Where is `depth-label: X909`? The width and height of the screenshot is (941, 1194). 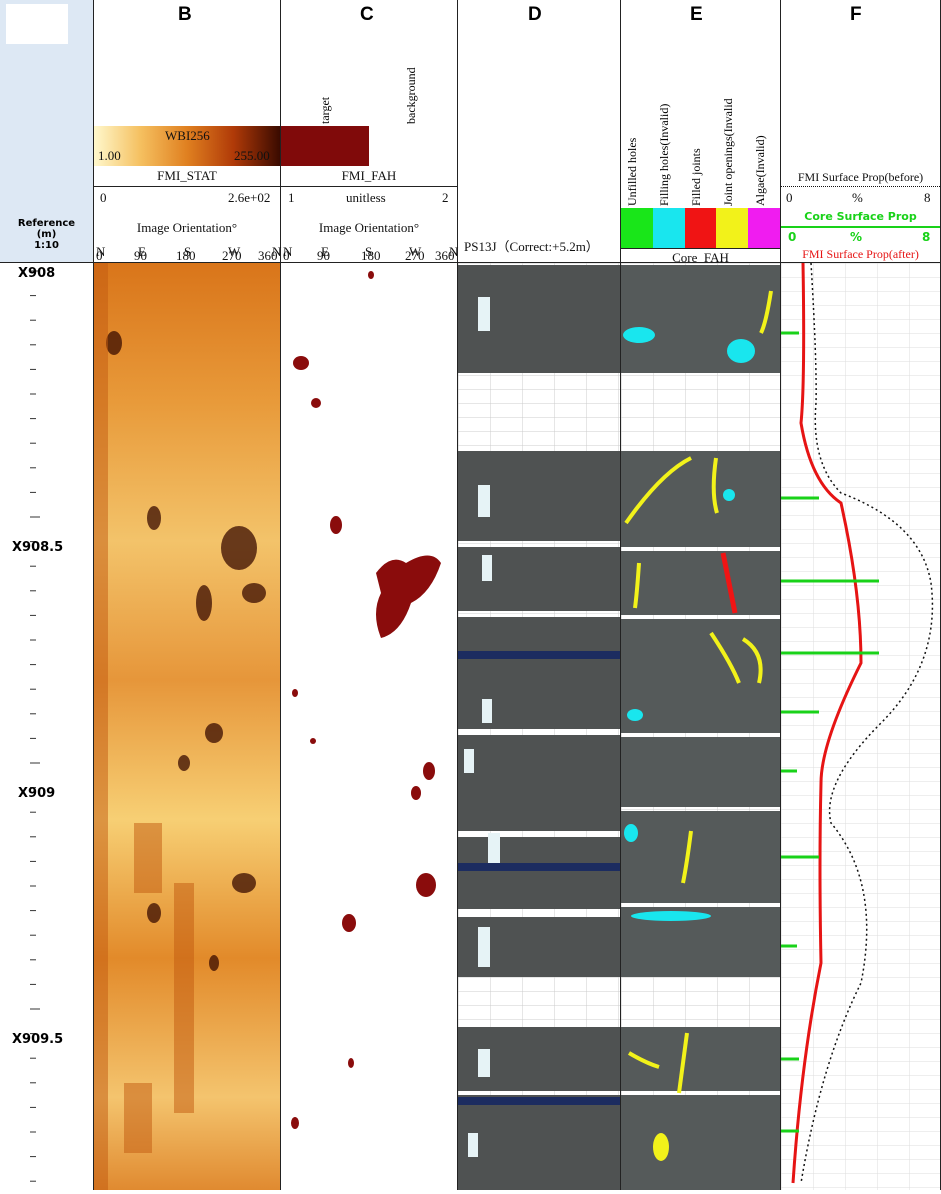 depth-label: X909 is located at coordinates (37, 793).